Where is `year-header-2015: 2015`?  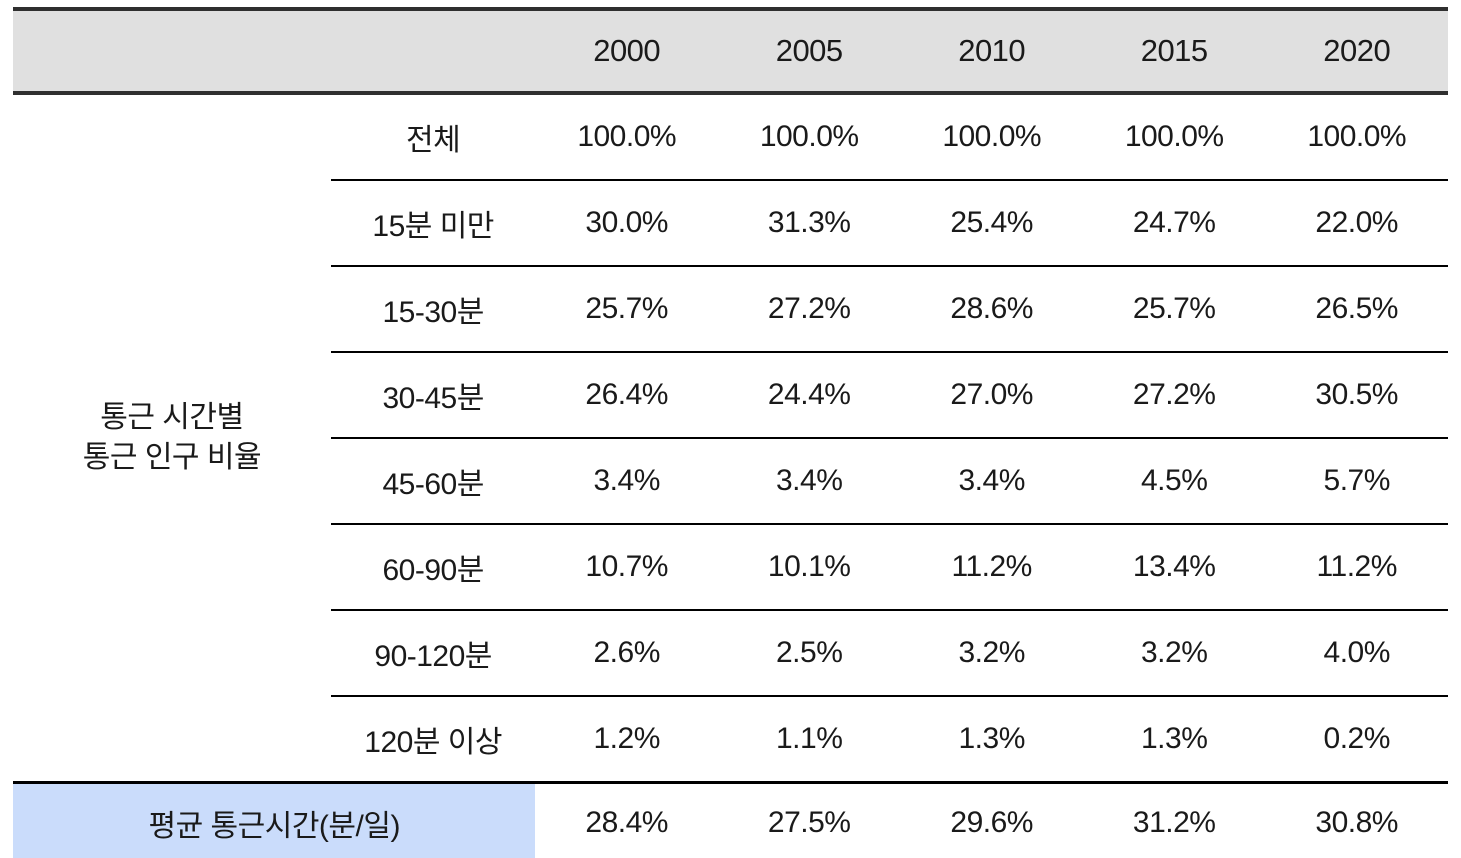
year-header-2015: 2015 is located at coordinates (1174, 52).